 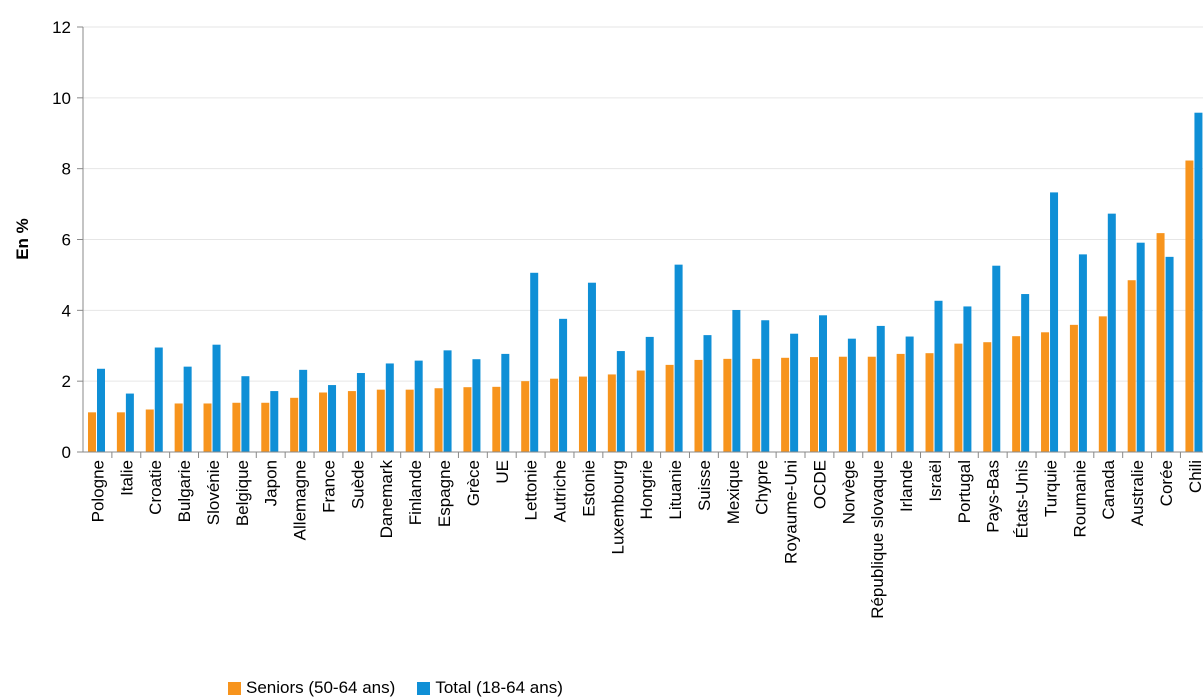 What do you see at coordinates (502, 472) in the screenshot?
I see `category-label: UE` at bounding box center [502, 472].